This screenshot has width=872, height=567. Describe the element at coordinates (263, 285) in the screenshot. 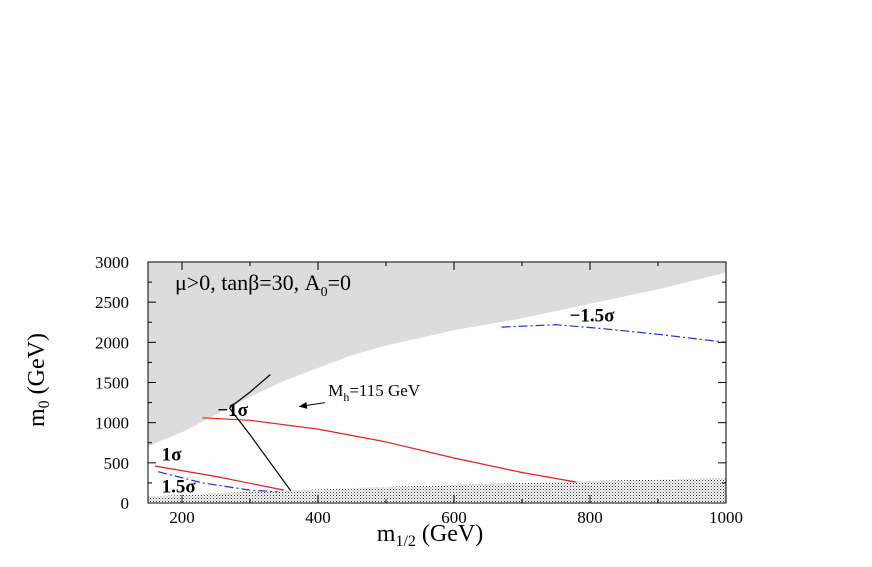

I see `chart-title: μ>0, tanβ=30, A0=0` at that location.